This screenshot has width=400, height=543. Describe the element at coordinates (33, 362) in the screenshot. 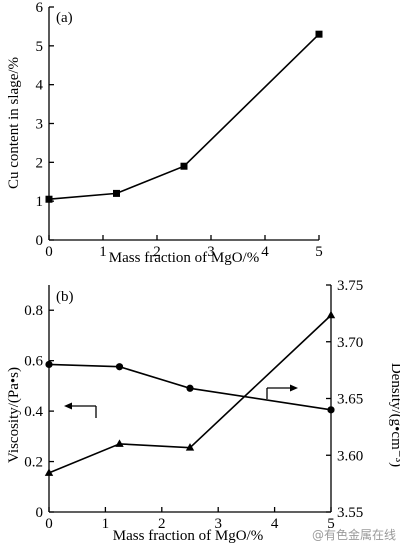

I see `y-tick-label: 0.6` at that location.